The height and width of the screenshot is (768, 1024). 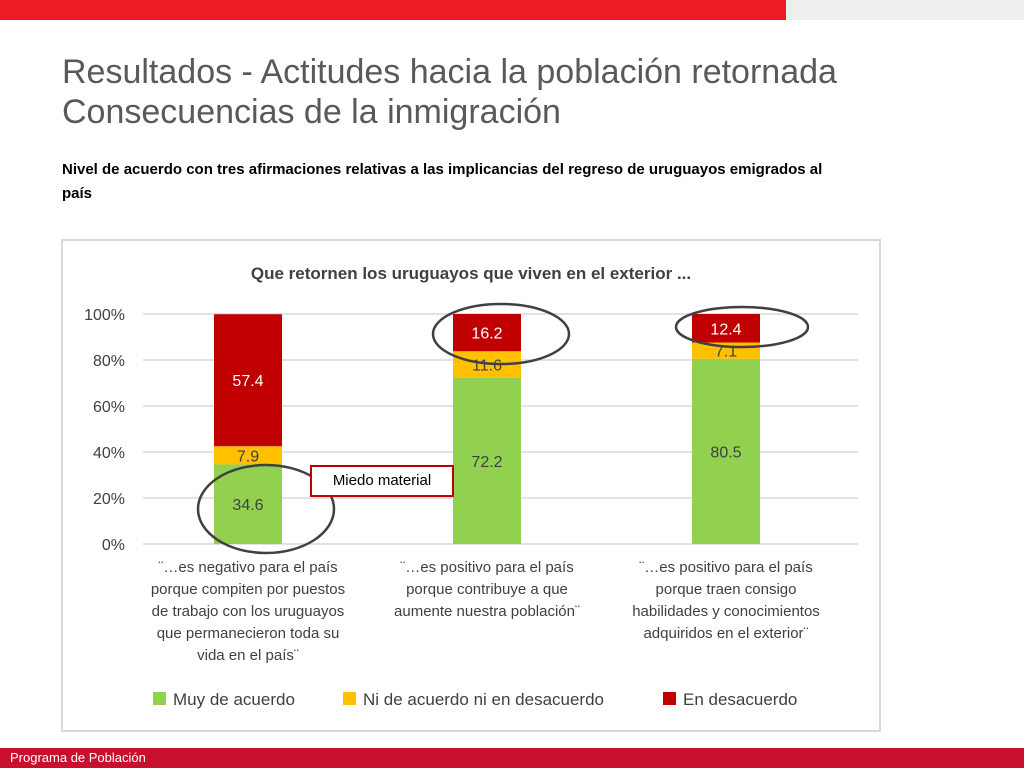 I want to click on data-label: 80.5, so click(x=725, y=452).